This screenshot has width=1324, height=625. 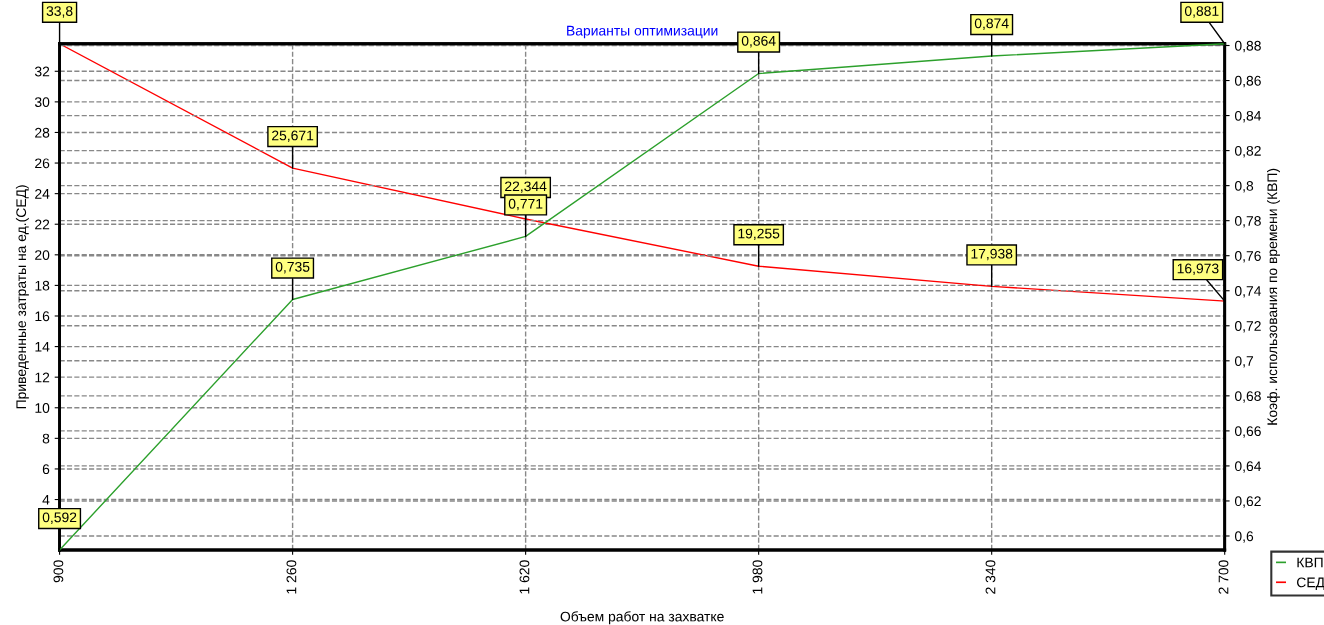 What do you see at coordinates (1244, 362) in the screenshot?
I see `y2-tick-label: 0,7` at bounding box center [1244, 362].